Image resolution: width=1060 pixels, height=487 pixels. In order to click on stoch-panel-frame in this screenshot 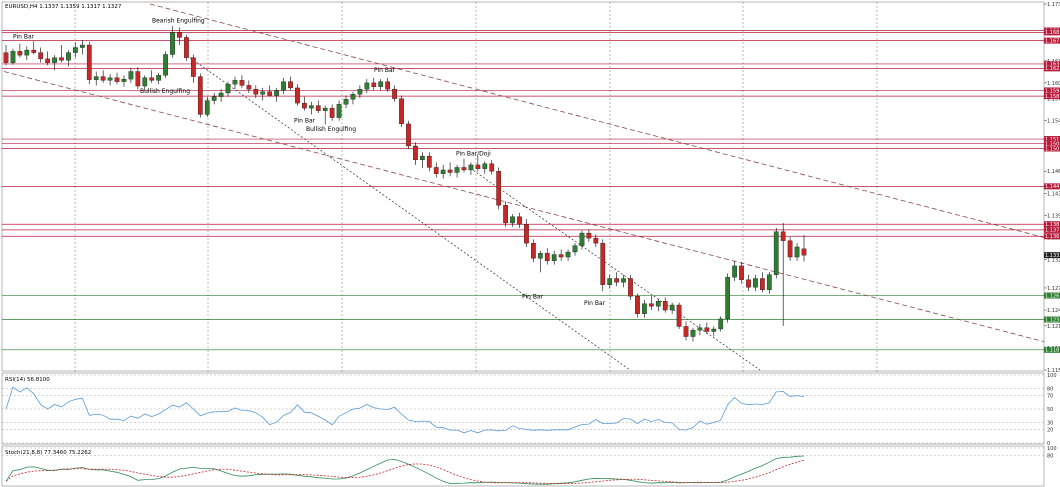, I will do `click(523, 466)`.